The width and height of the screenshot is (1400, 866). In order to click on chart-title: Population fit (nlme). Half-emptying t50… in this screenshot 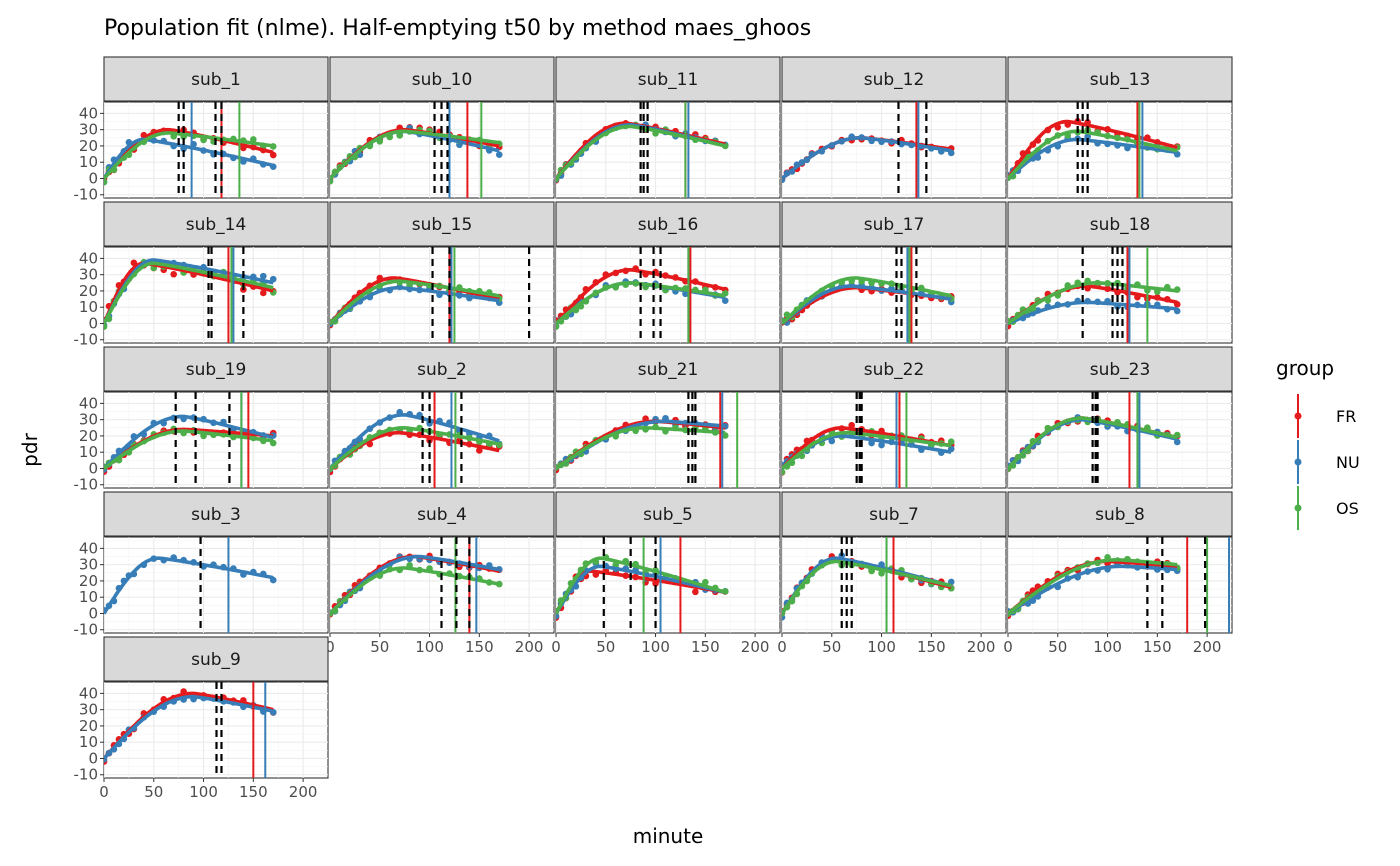, I will do `click(457, 28)`.